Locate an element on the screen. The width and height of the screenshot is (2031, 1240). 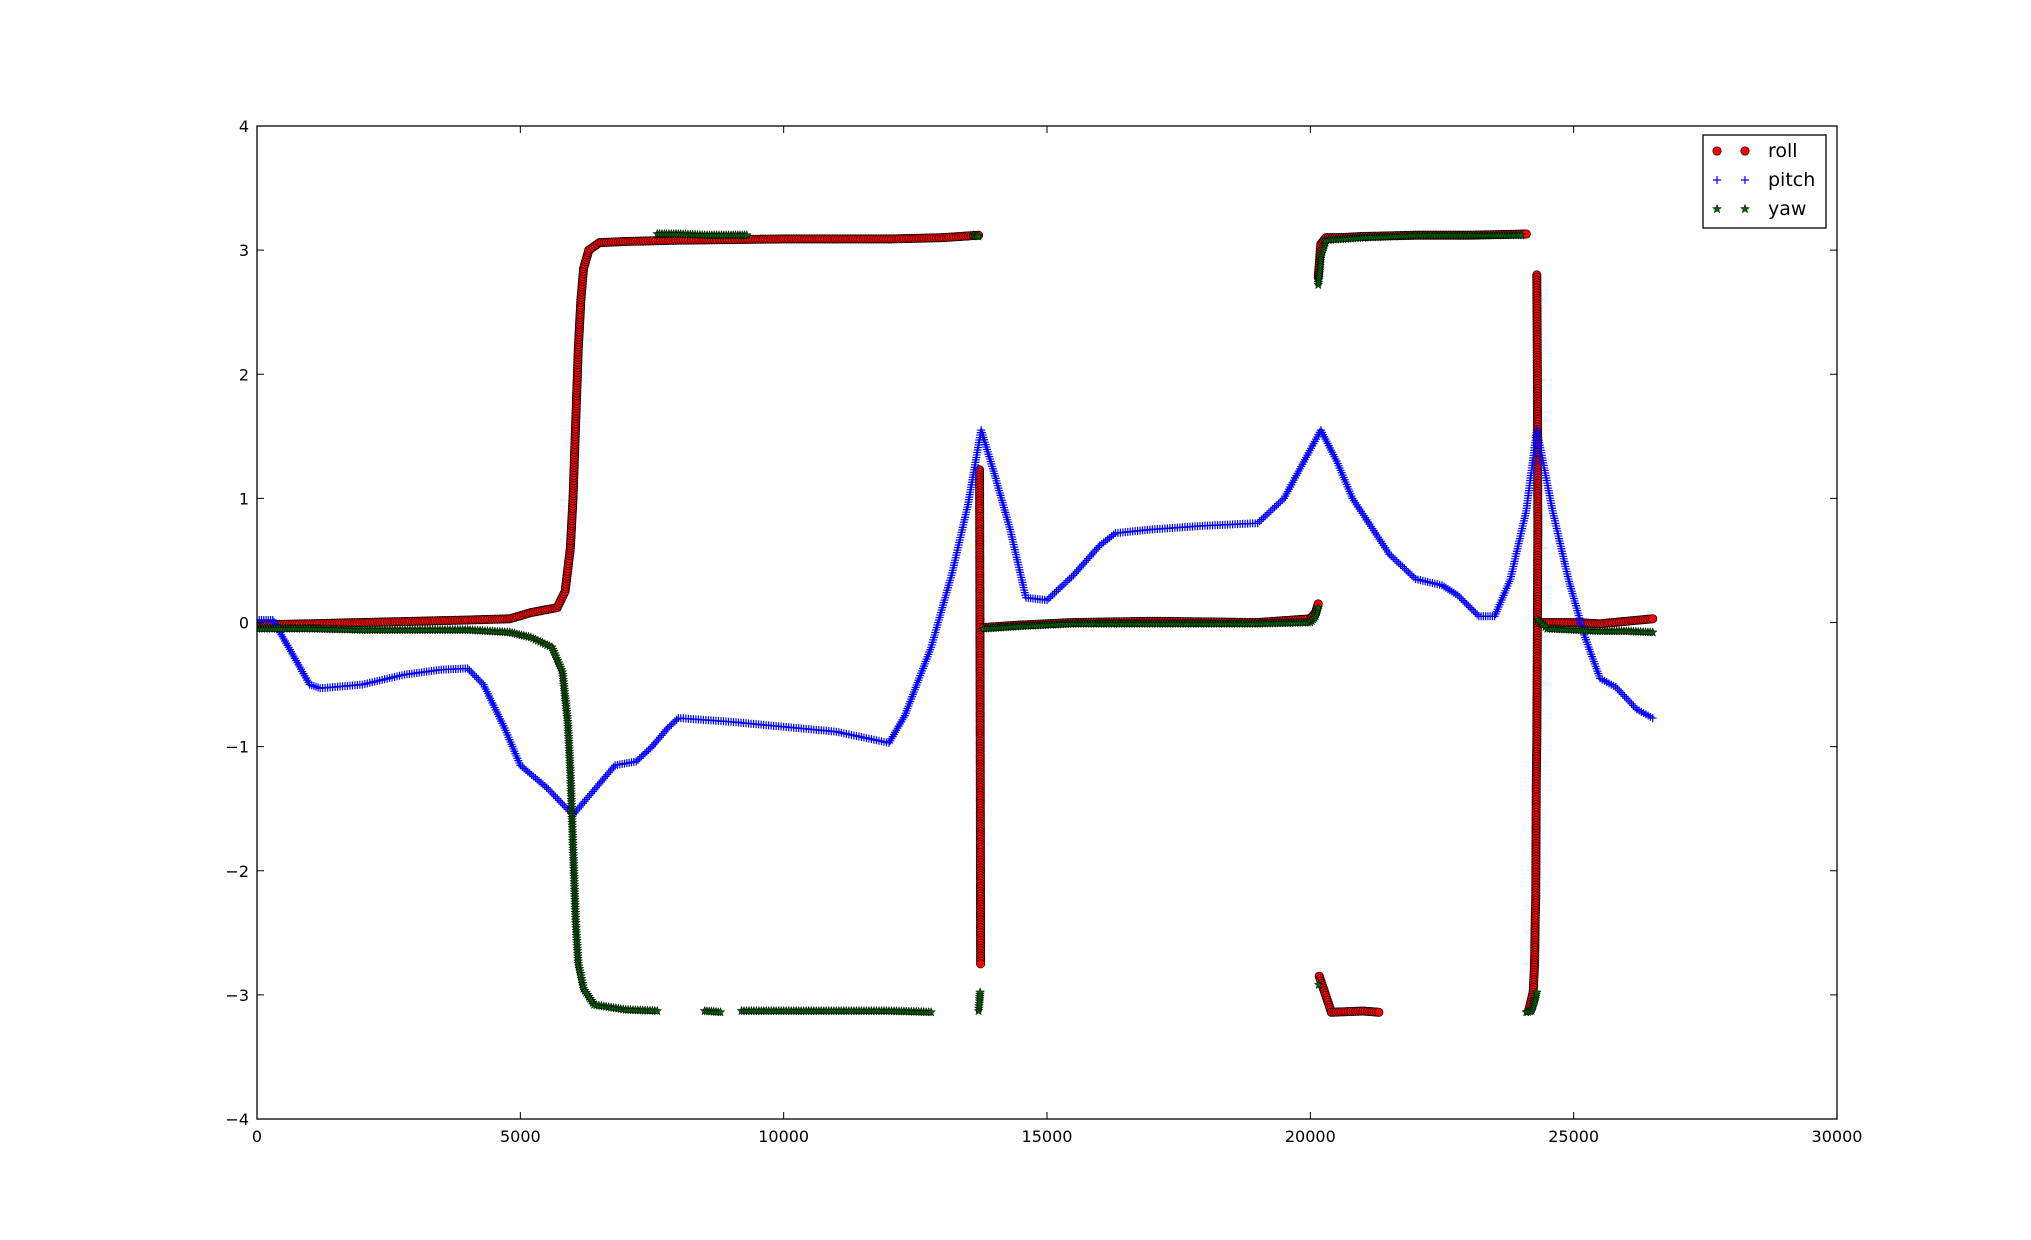
y-tick-label: −3 is located at coordinates (237, 995).